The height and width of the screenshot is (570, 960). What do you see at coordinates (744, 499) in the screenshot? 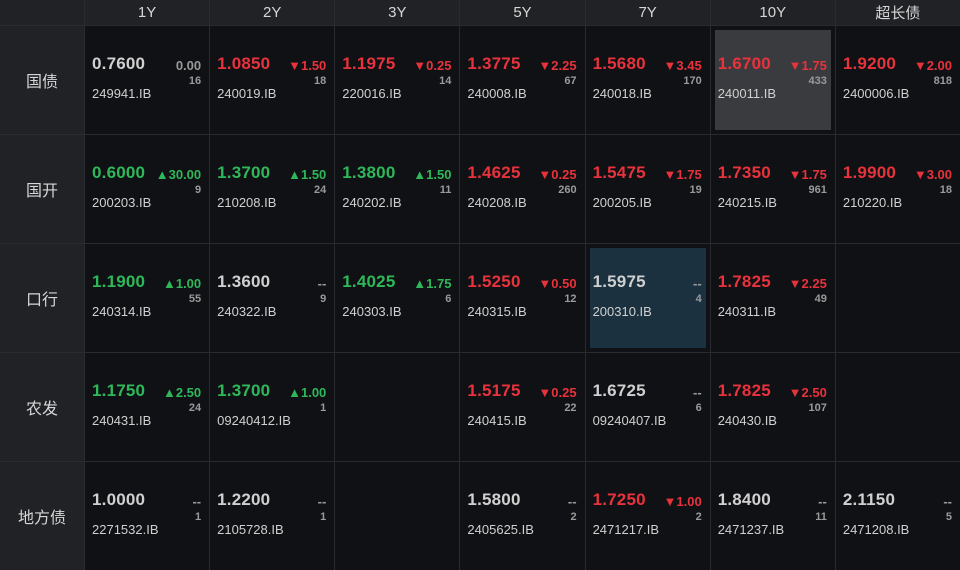
I see `quote-price: 1.8400` at bounding box center [744, 499].